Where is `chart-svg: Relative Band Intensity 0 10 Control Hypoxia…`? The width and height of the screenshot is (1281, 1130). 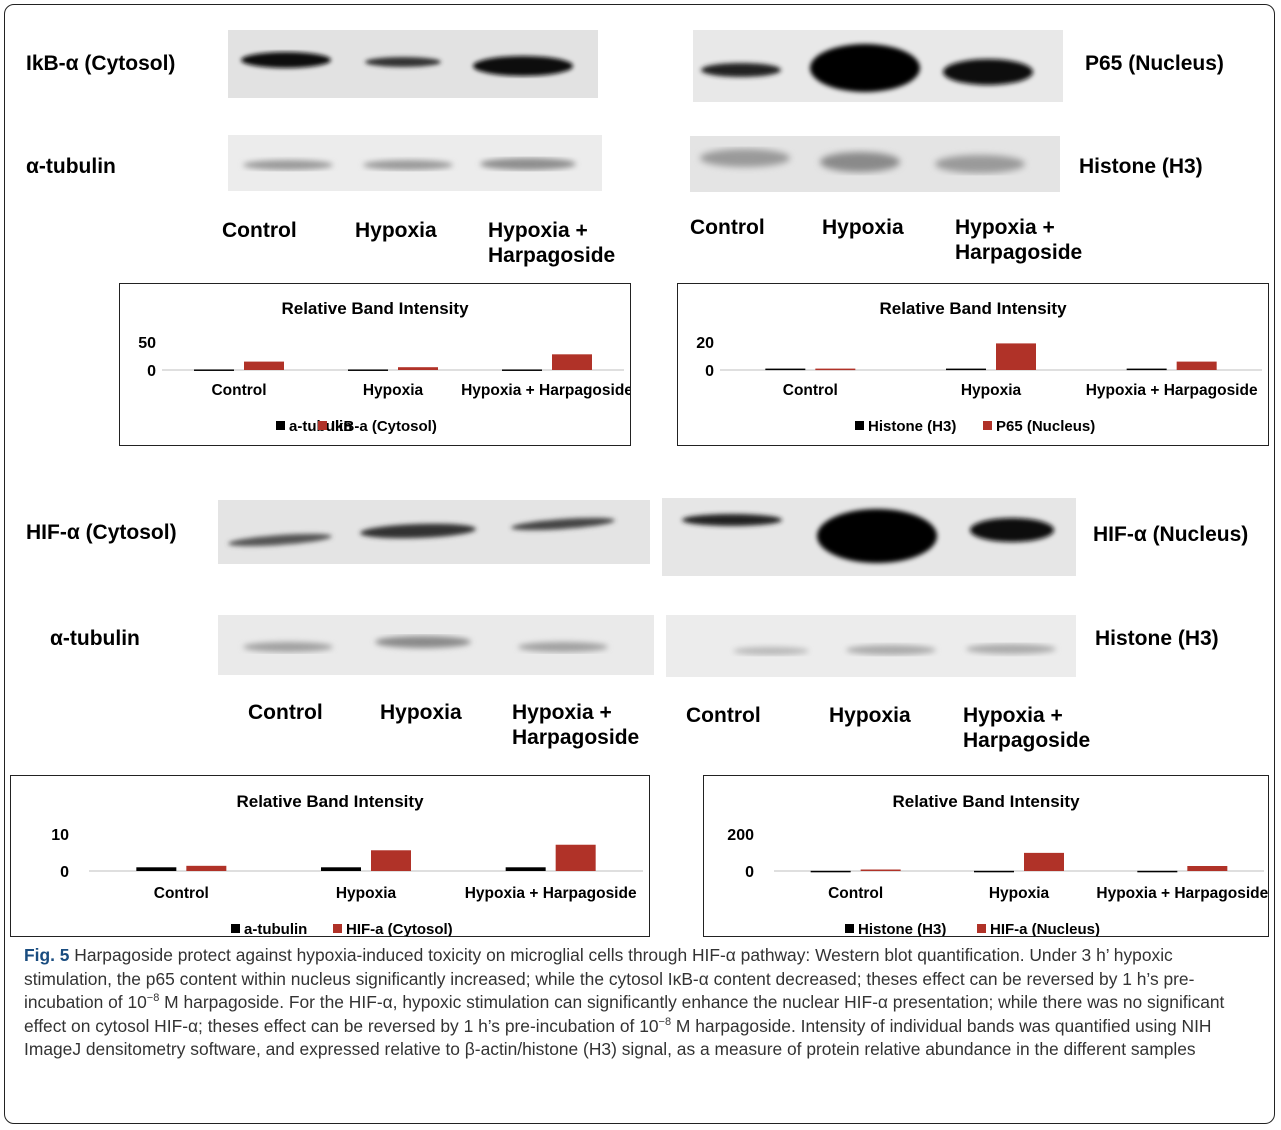
chart-svg: Relative Band Intensity 0 10 Control Hypoxia… is located at coordinates (347, 864).